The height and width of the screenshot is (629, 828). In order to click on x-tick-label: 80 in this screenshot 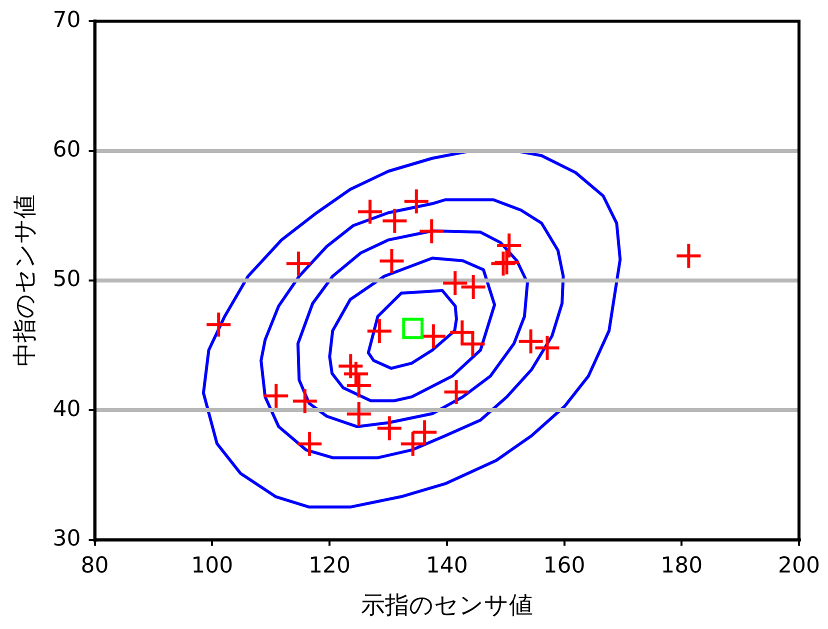, I will do `click(94, 566)`.